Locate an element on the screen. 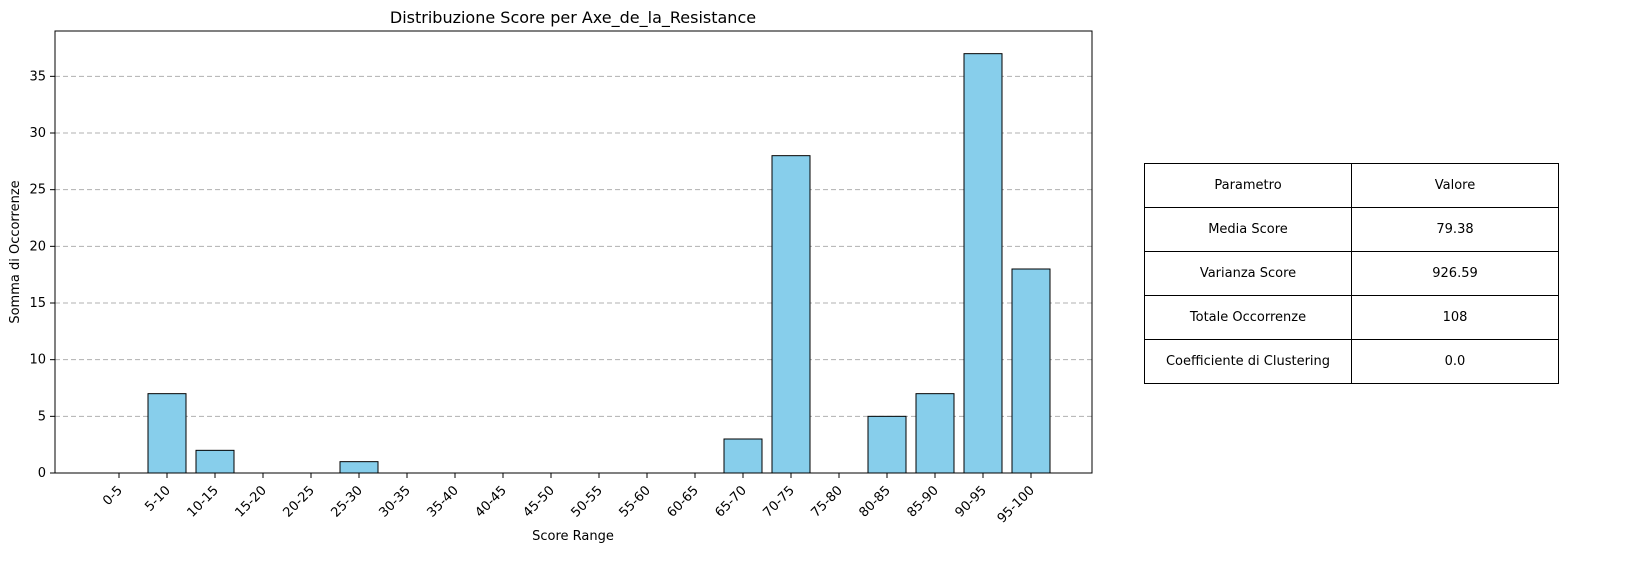 The image size is (1640, 578). table-cell-value: 0.0 is located at coordinates (1455, 361).